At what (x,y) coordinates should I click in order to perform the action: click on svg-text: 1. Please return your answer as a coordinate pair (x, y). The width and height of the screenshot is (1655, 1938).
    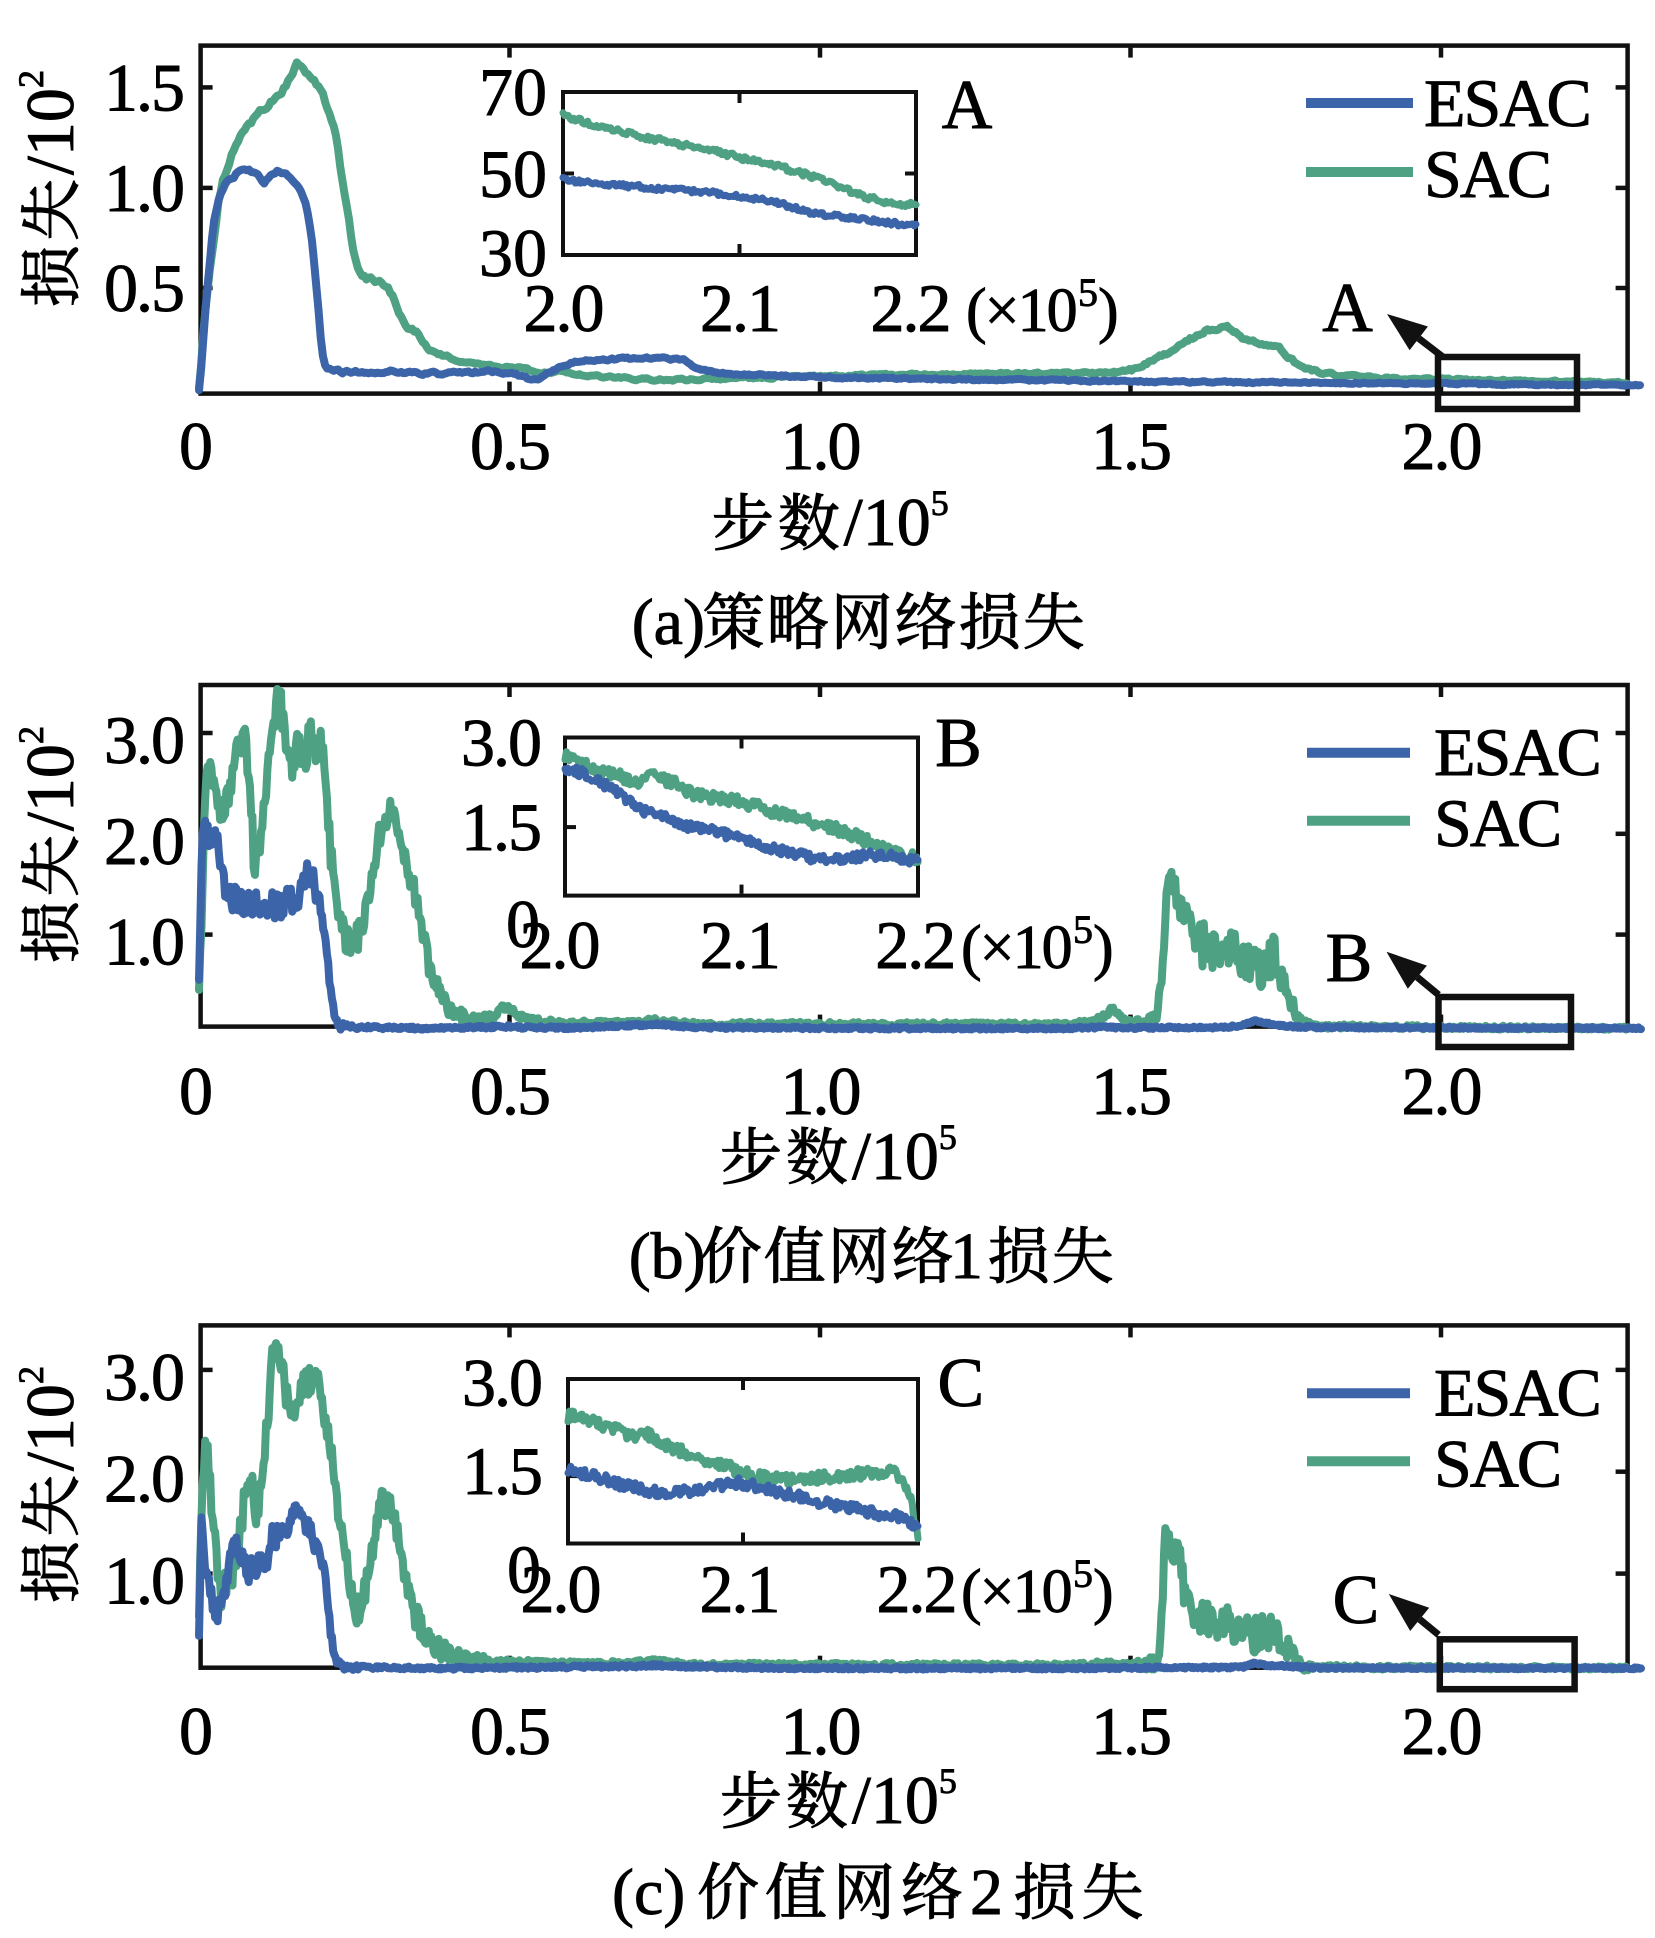
    Looking at the image, I should click on (966, 1256).